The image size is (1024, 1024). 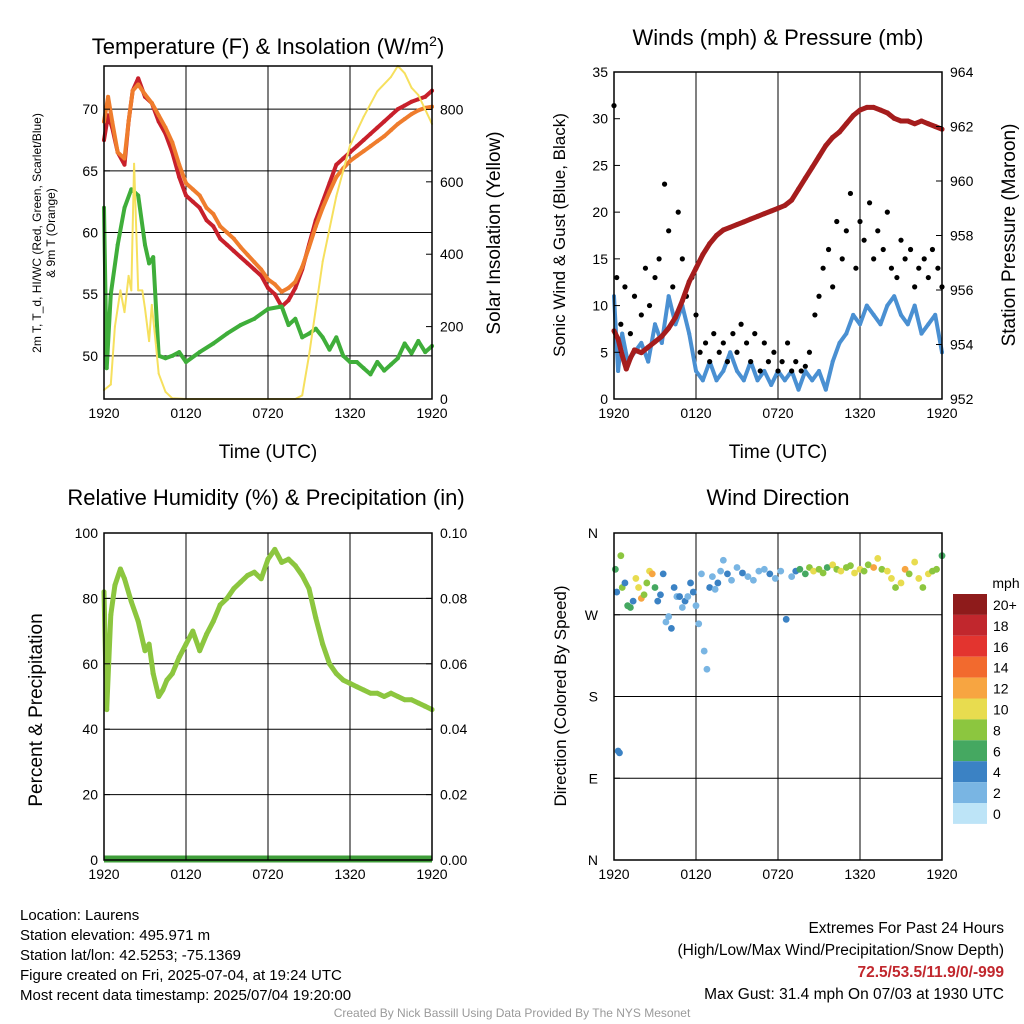 What do you see at coordinates (559, 235) in the screenshot?
I see `wind-y-axis-label: Sonic Wind & Gust (Blue, Black)` at bounding box center [559, 235].